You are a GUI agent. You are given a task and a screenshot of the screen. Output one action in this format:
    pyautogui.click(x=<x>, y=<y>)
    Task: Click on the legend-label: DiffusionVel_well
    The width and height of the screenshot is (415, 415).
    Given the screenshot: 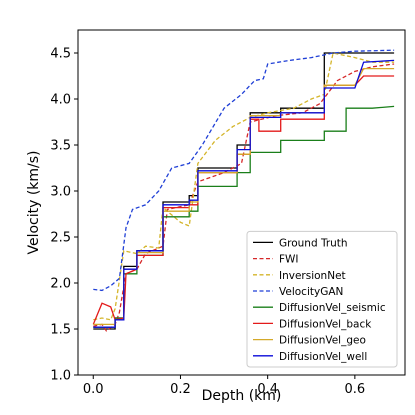 What is the action you would take?
    pyautogui.click(x=323, y=357)
    